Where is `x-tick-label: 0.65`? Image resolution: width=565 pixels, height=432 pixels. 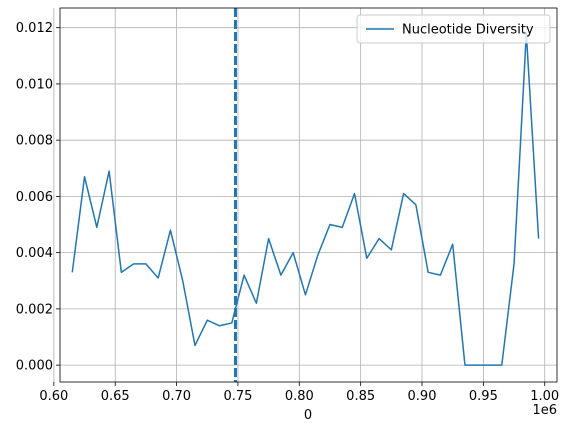 x-tick-label: 0.65 is located at coordinates (115, 396).